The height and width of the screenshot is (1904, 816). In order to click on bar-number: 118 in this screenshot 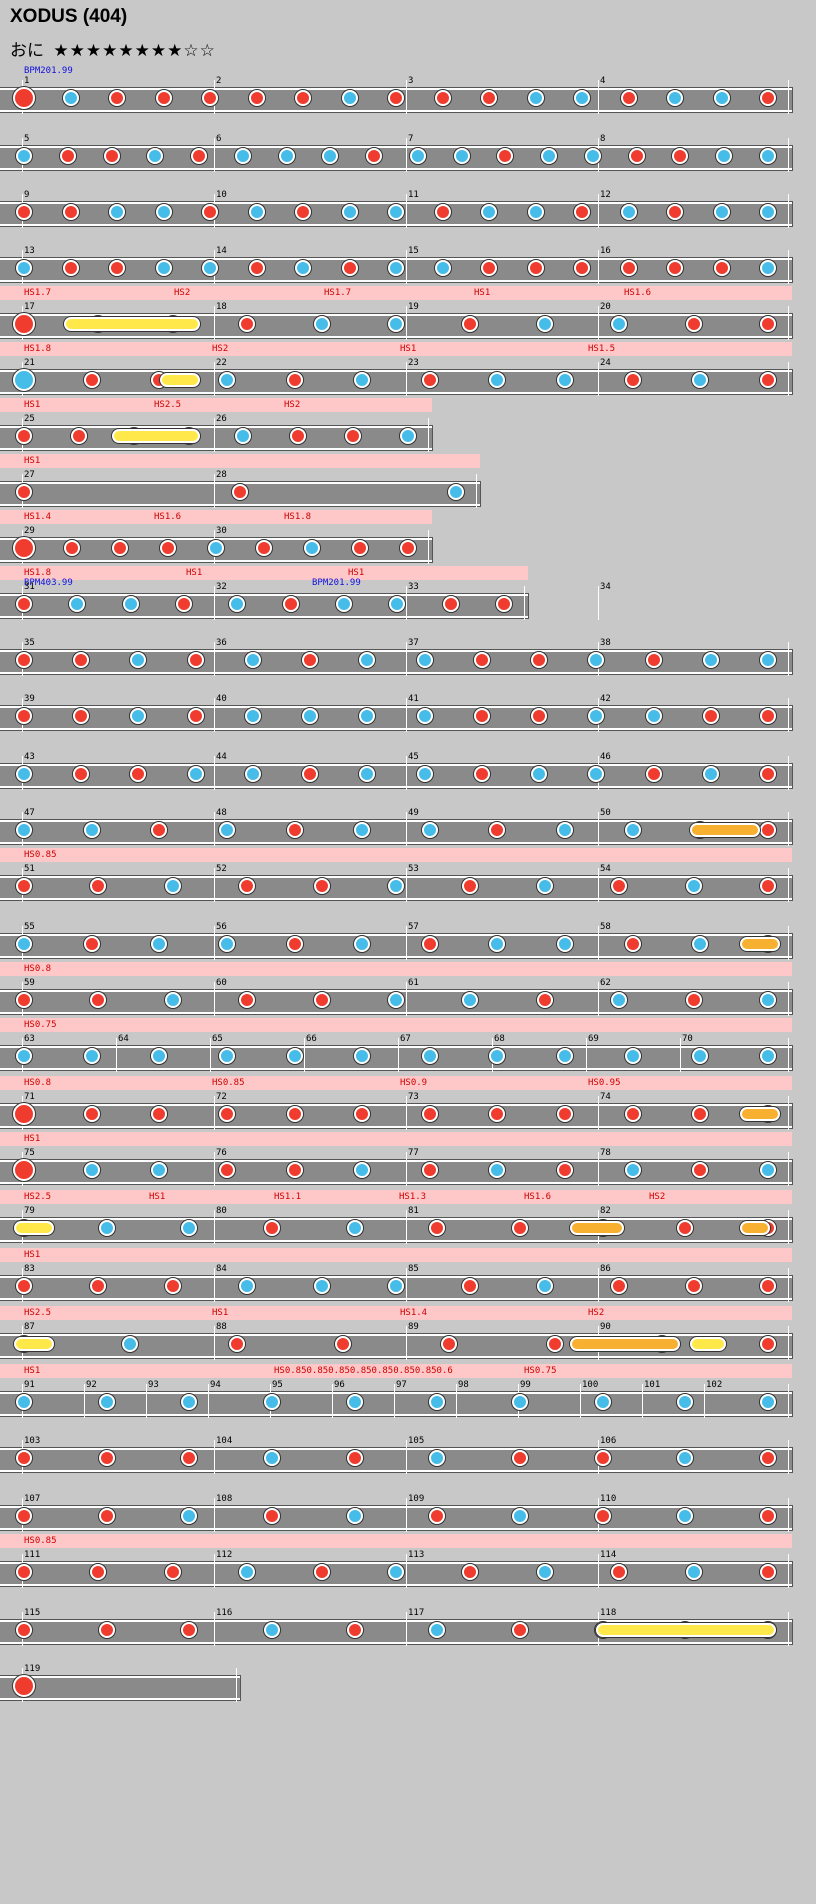, I will do `click(608, 1613)`.